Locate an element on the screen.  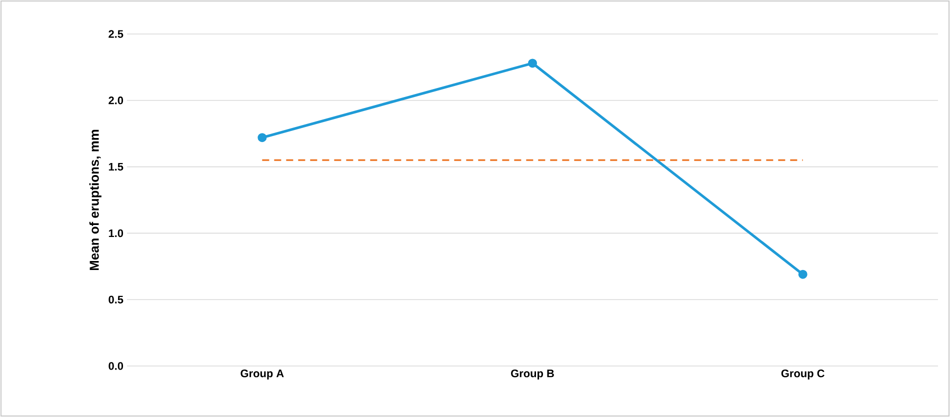
x-tick-label: Group A is located at coordinates (262, 375).